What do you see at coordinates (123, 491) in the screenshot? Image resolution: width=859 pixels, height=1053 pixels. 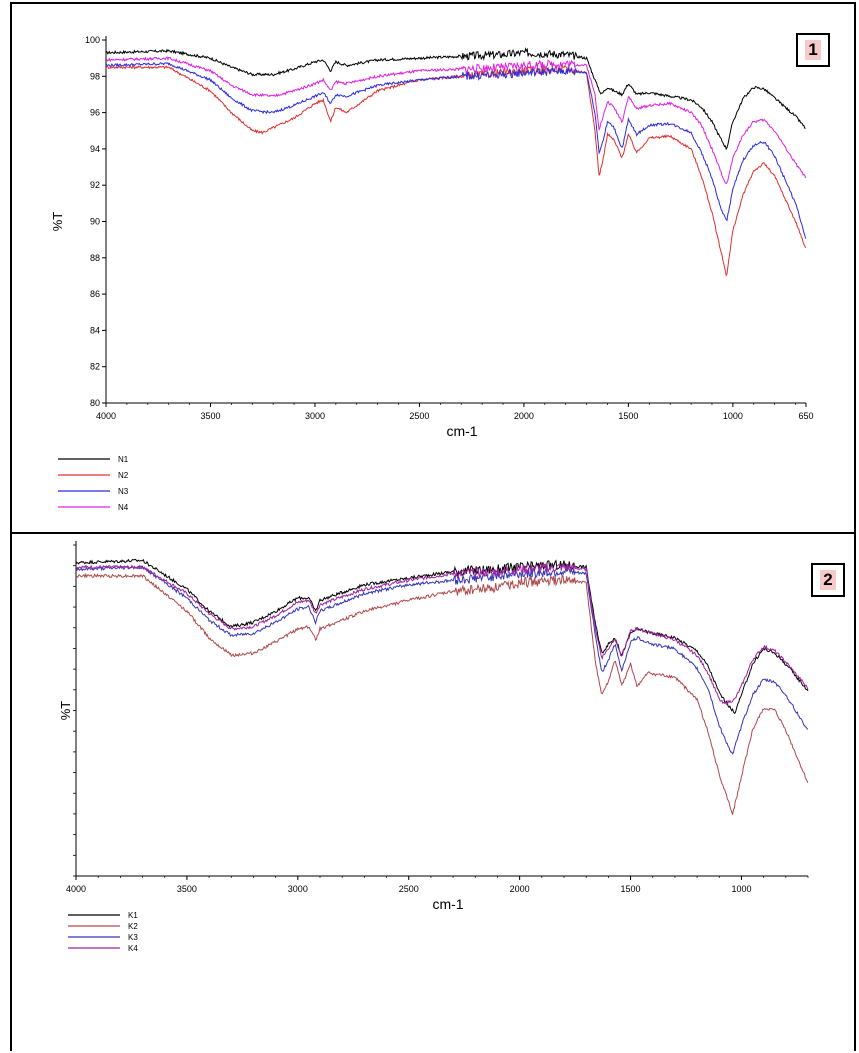 I see `legend-label-N3: N3` at bounding box center [123, 491].